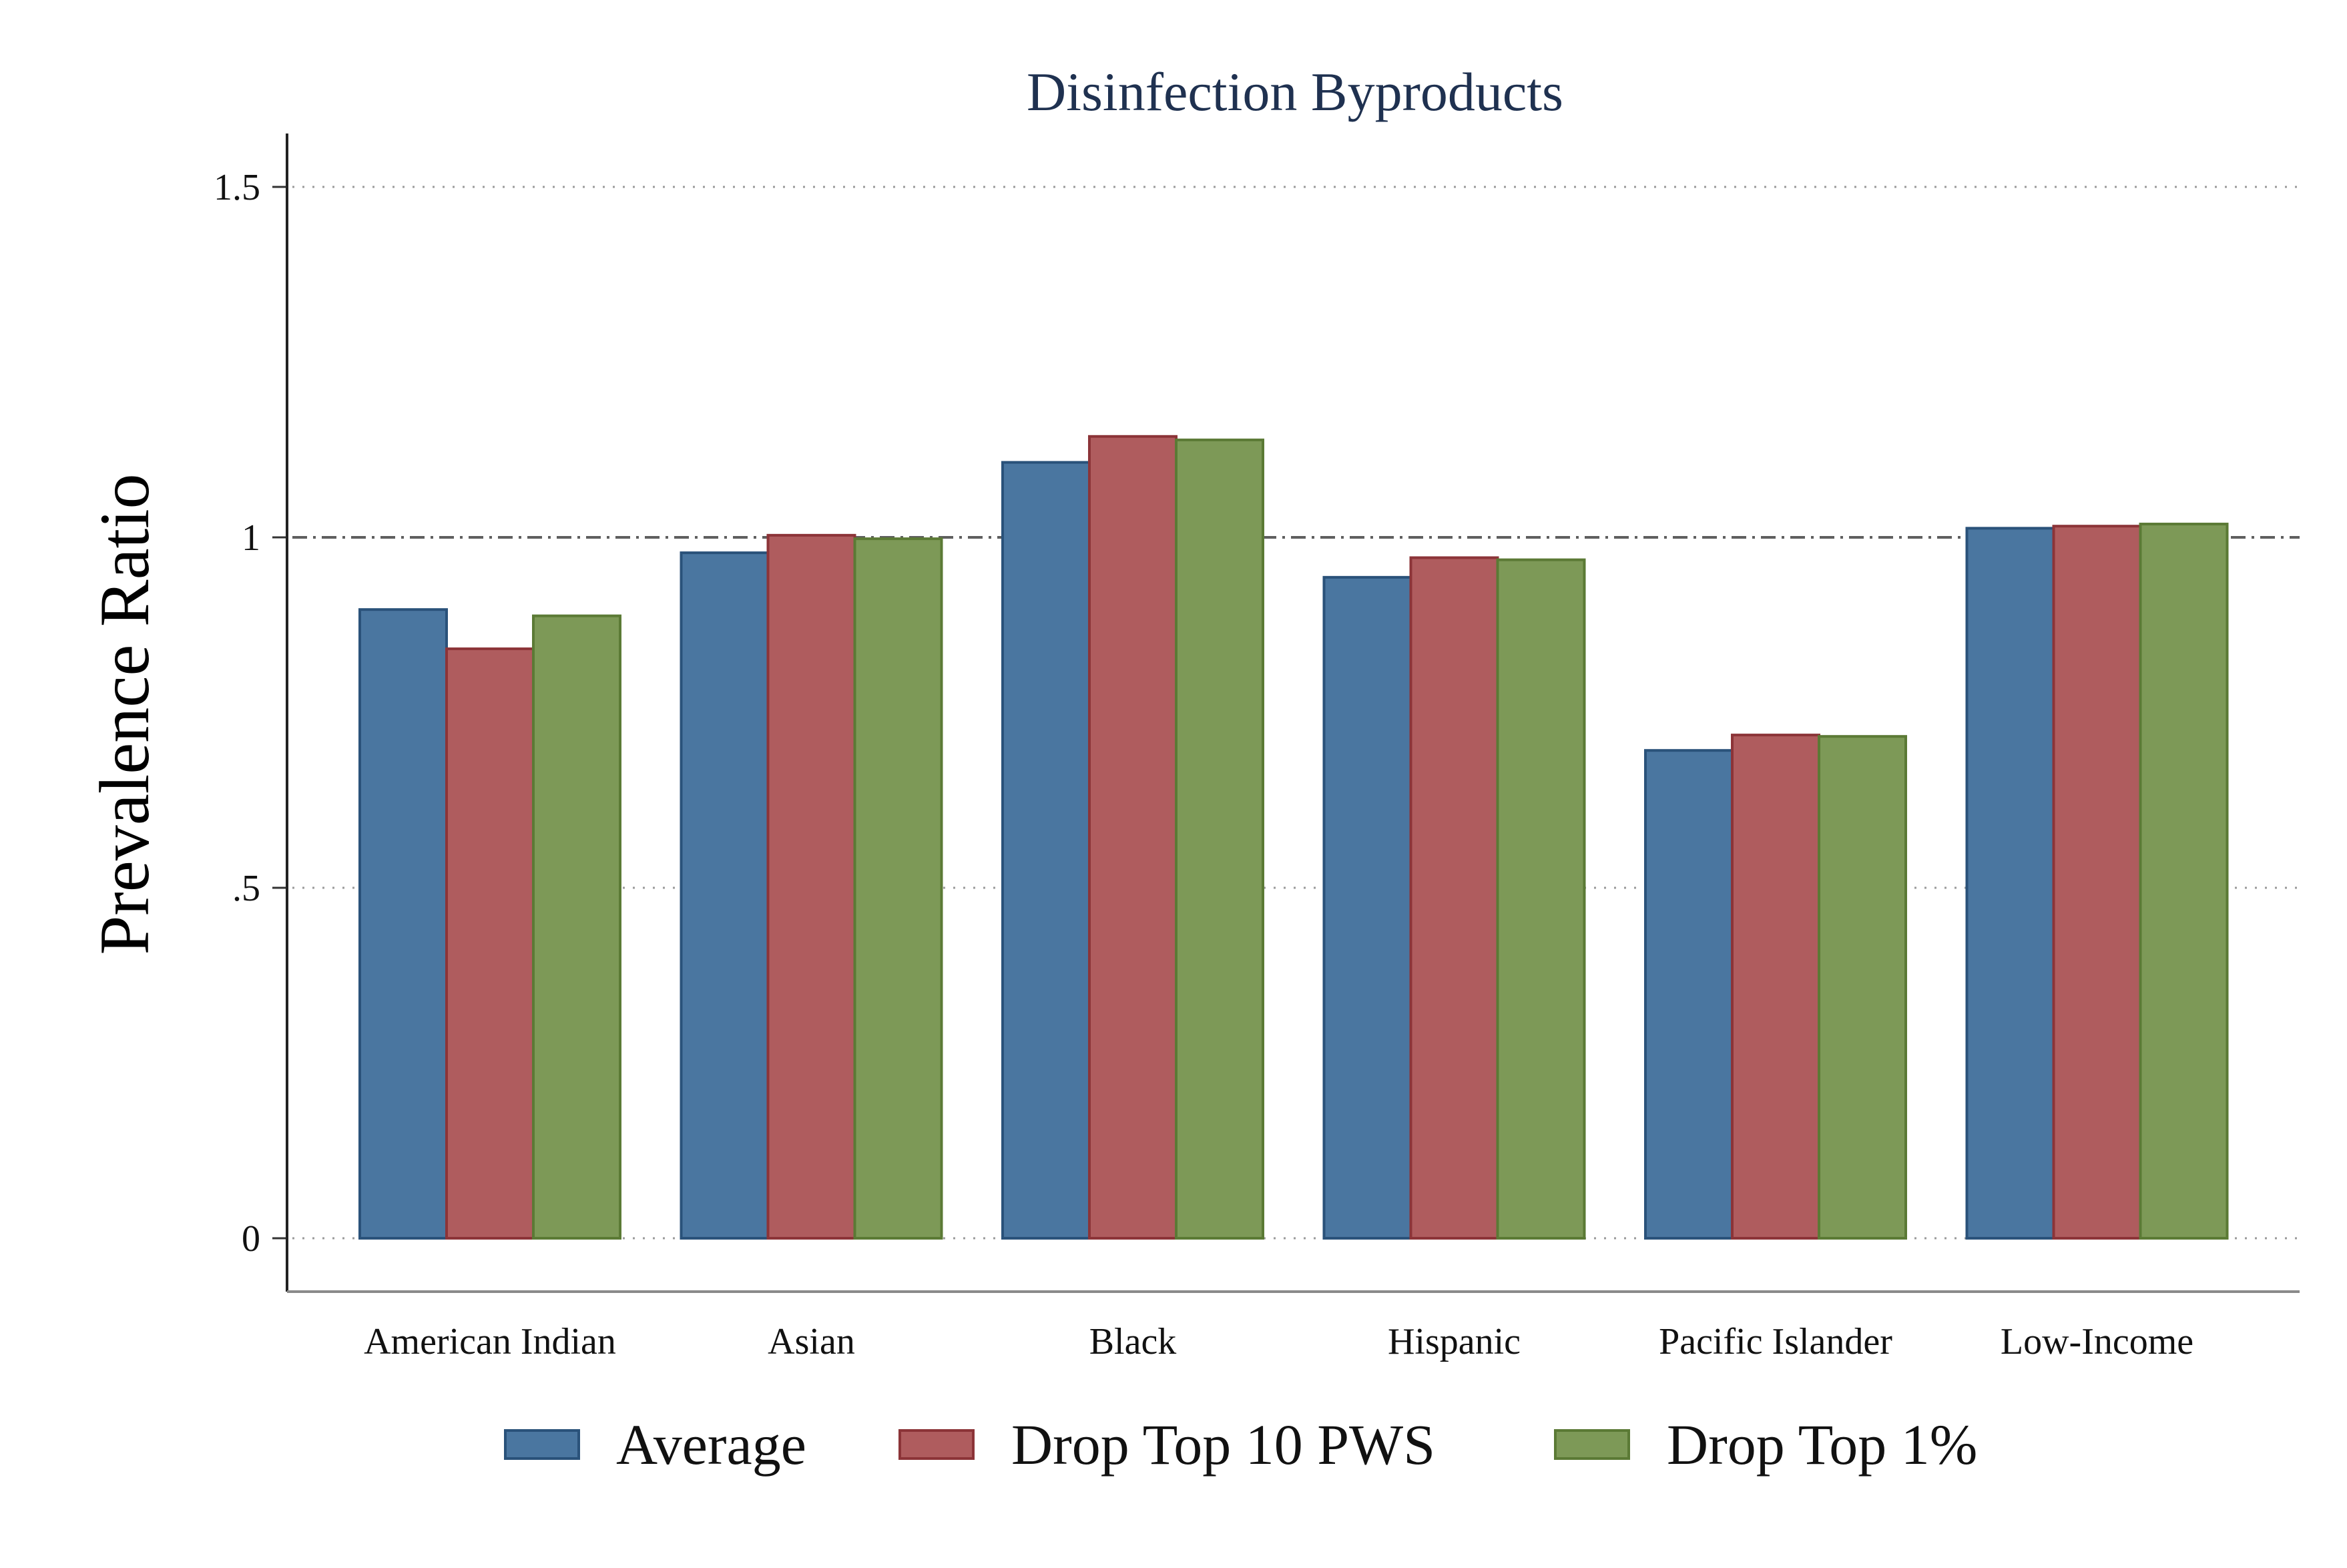 The image size is (2347, 1568). I want to click on legend-label-2: Drop Top 10 PWS, so click(1223, 1444).